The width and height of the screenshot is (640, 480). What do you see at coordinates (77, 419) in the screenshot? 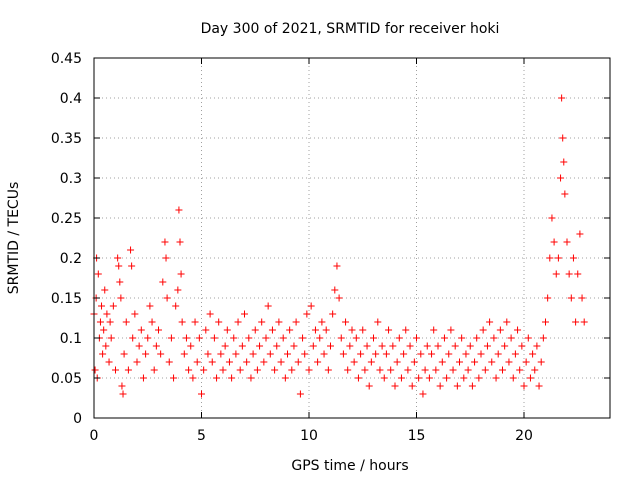
I see `y-tick-label: 0` at bounding box center [77, 419].